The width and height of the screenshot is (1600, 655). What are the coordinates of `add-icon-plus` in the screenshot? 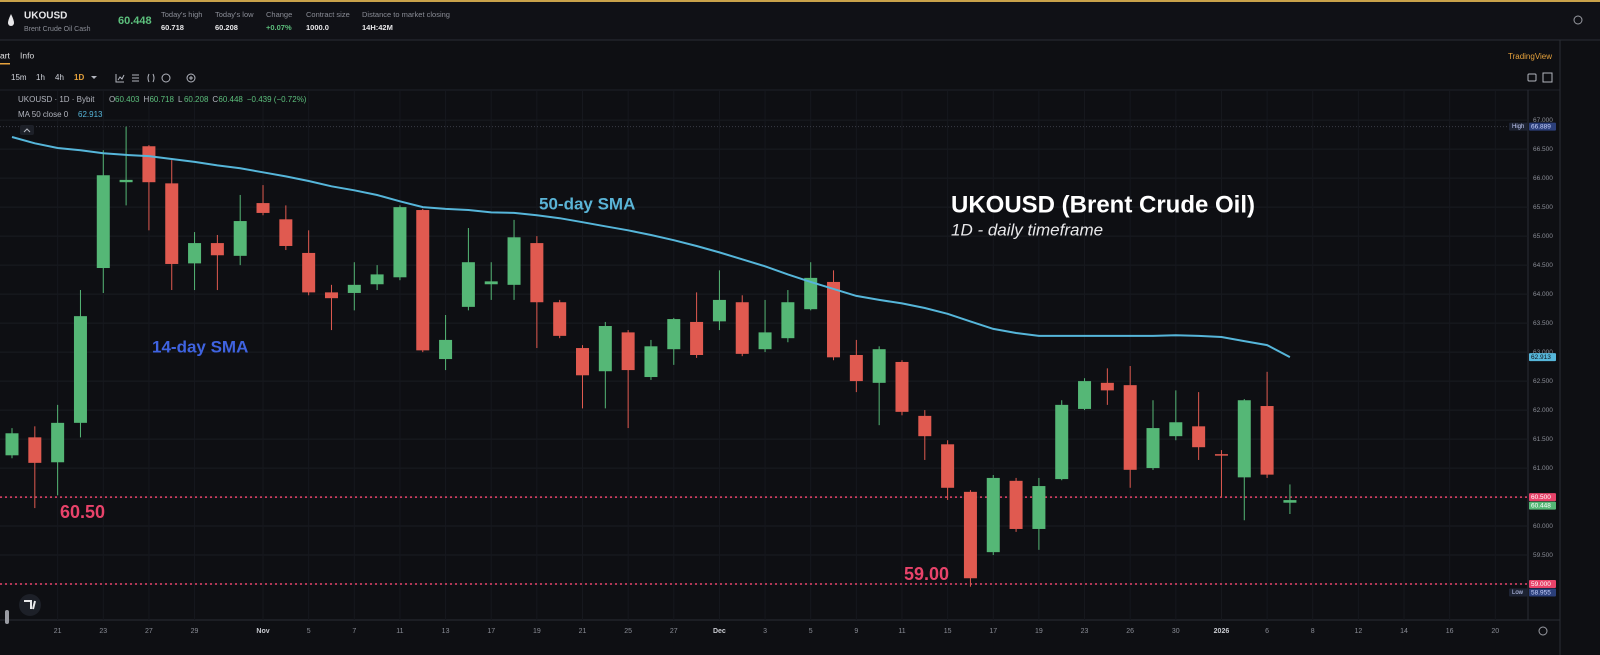 It's located at (191, 78).